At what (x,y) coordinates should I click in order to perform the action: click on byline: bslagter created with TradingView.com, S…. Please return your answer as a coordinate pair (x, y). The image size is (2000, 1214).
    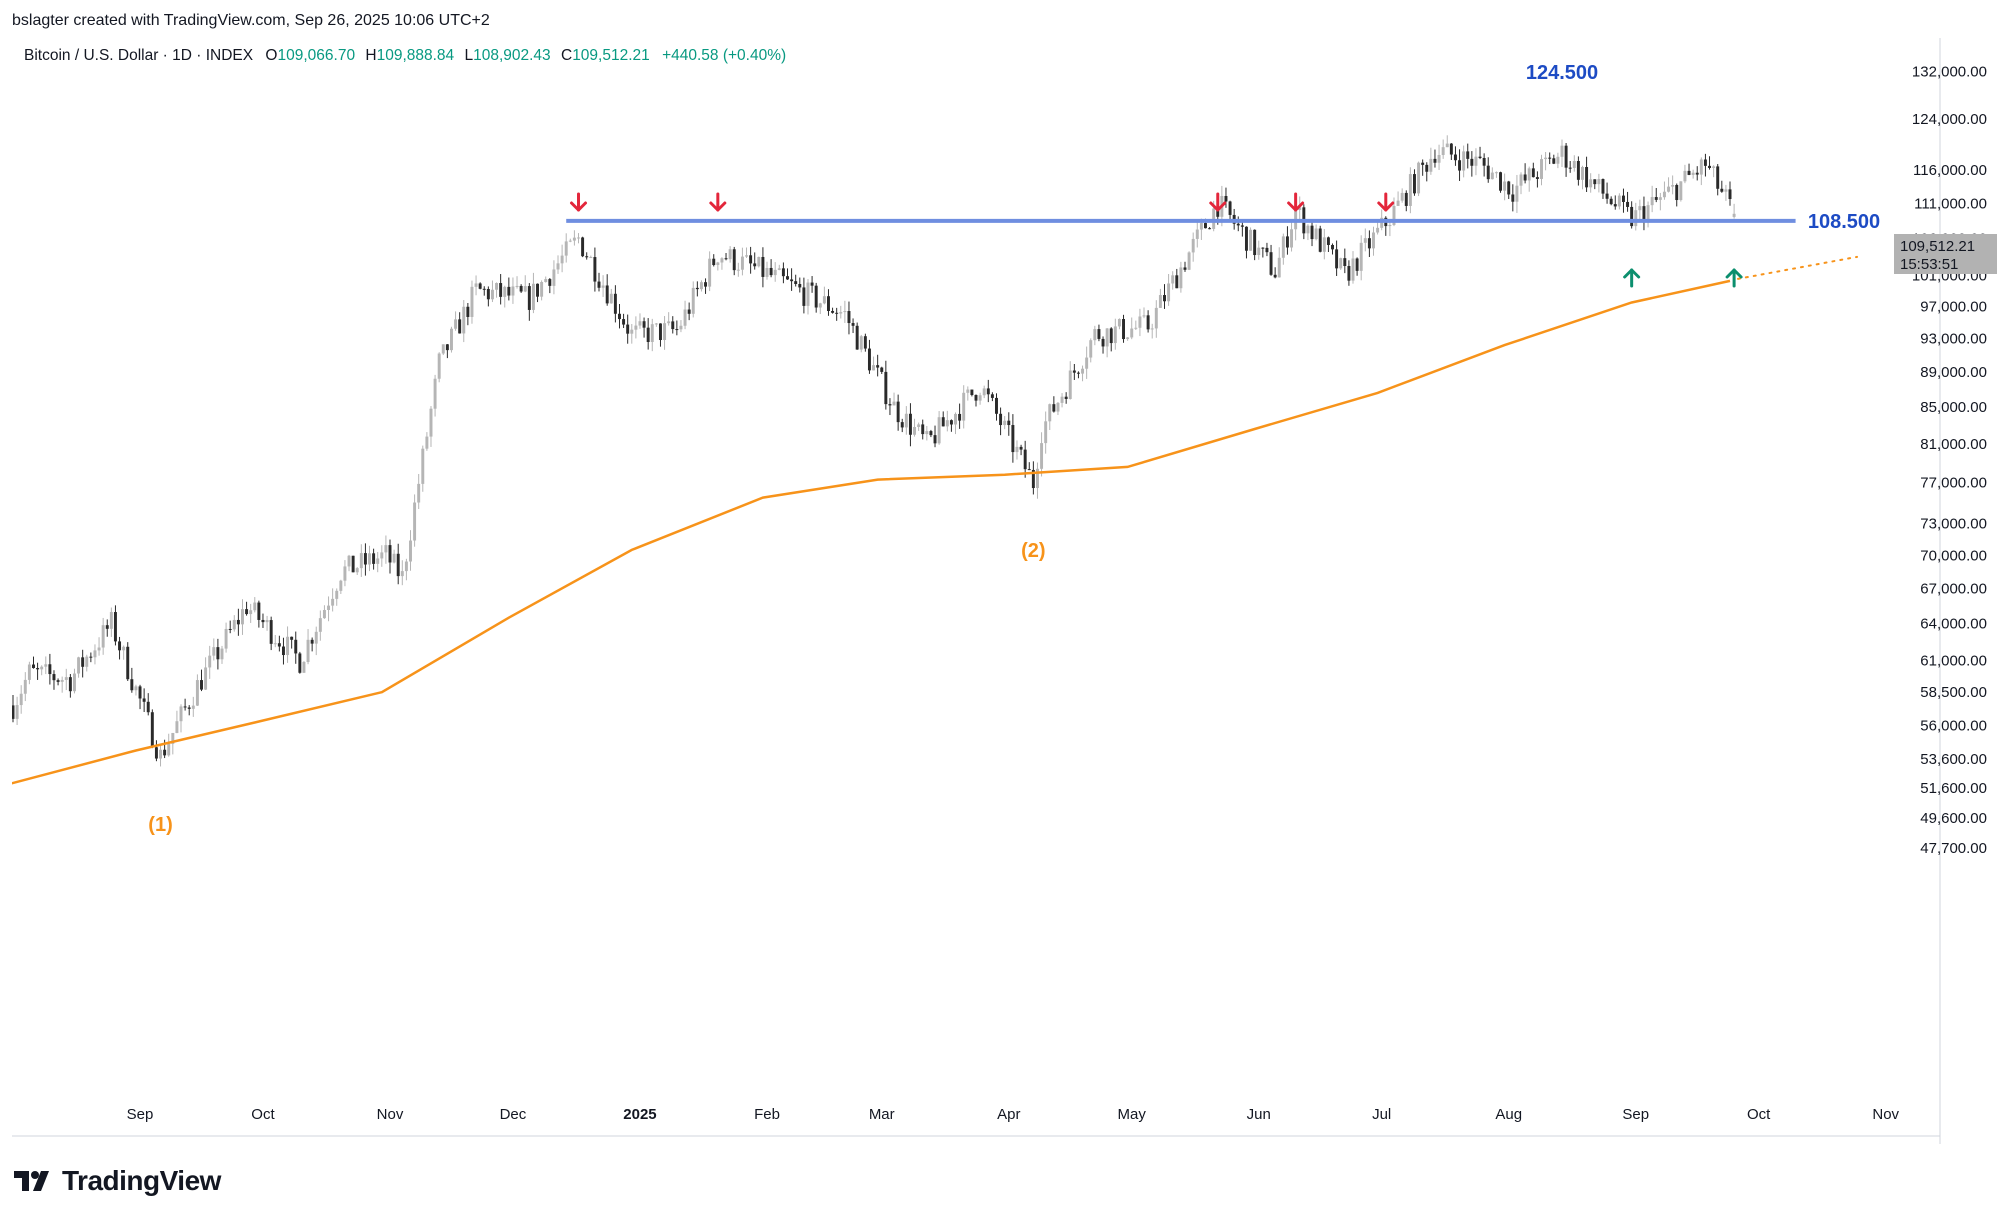
    Looking at the image, I should click on (251, 20).